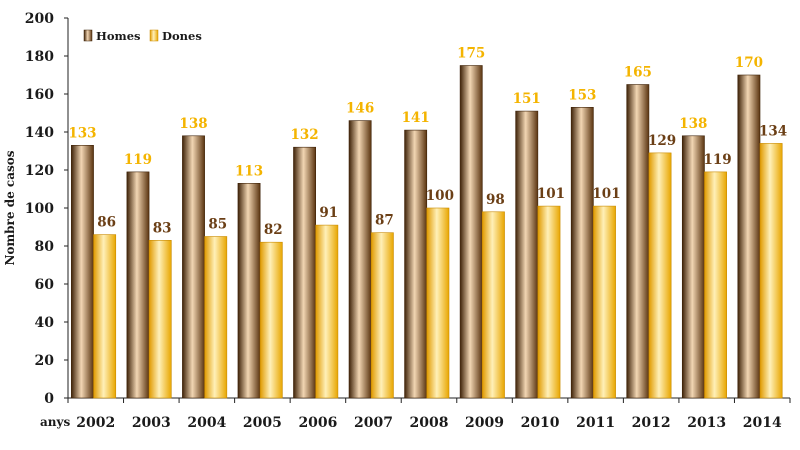 Image resolution: width=800 pixels, height=450 pixels. Describe the element at coordinates (471, 232) in the screenshot. I see `bar-homes-2009` at that location.